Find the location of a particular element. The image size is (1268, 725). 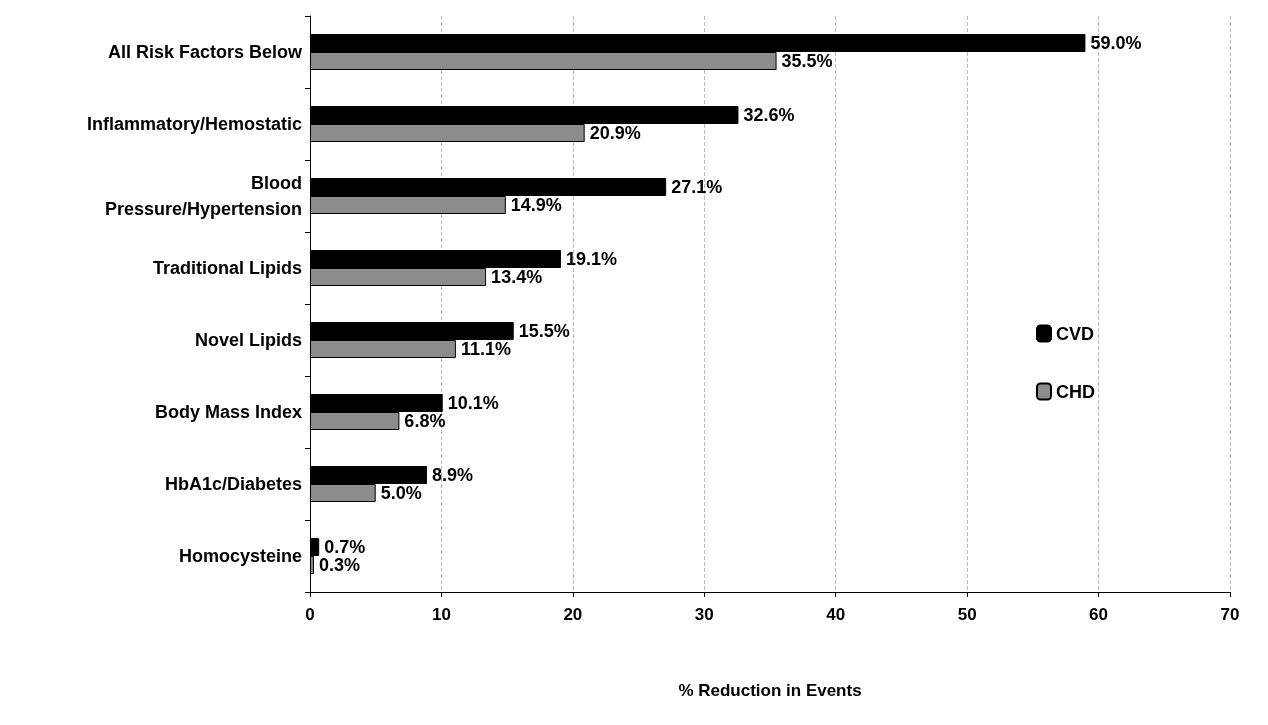

y-tick-label: HbA1c/Diabetes is located at coordinates (233, 484).